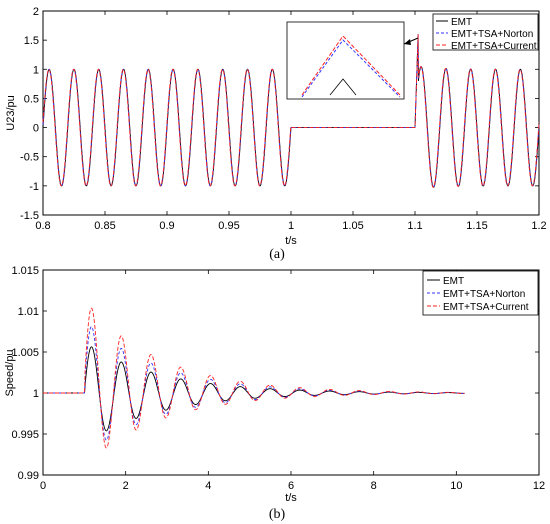 The image size is (550, 524). Describe the element at coordinates (539, 486) in the screenshot. I see `chart-b-xtick-label: 12` at that location.